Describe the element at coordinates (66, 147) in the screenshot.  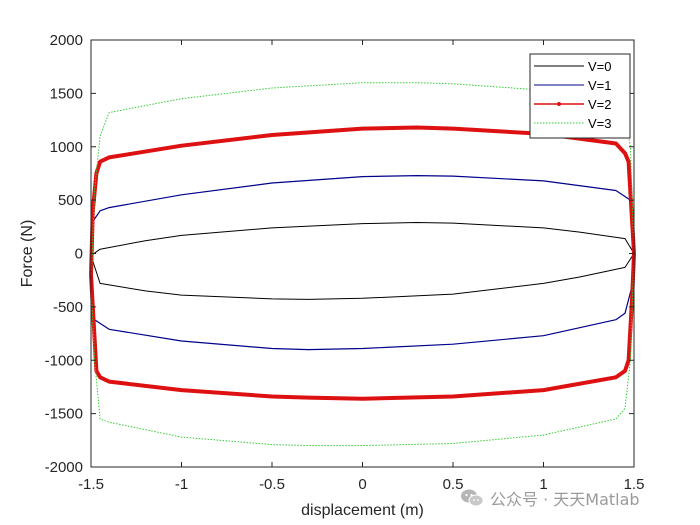
I see `y-tick-label: 1000` at that location.